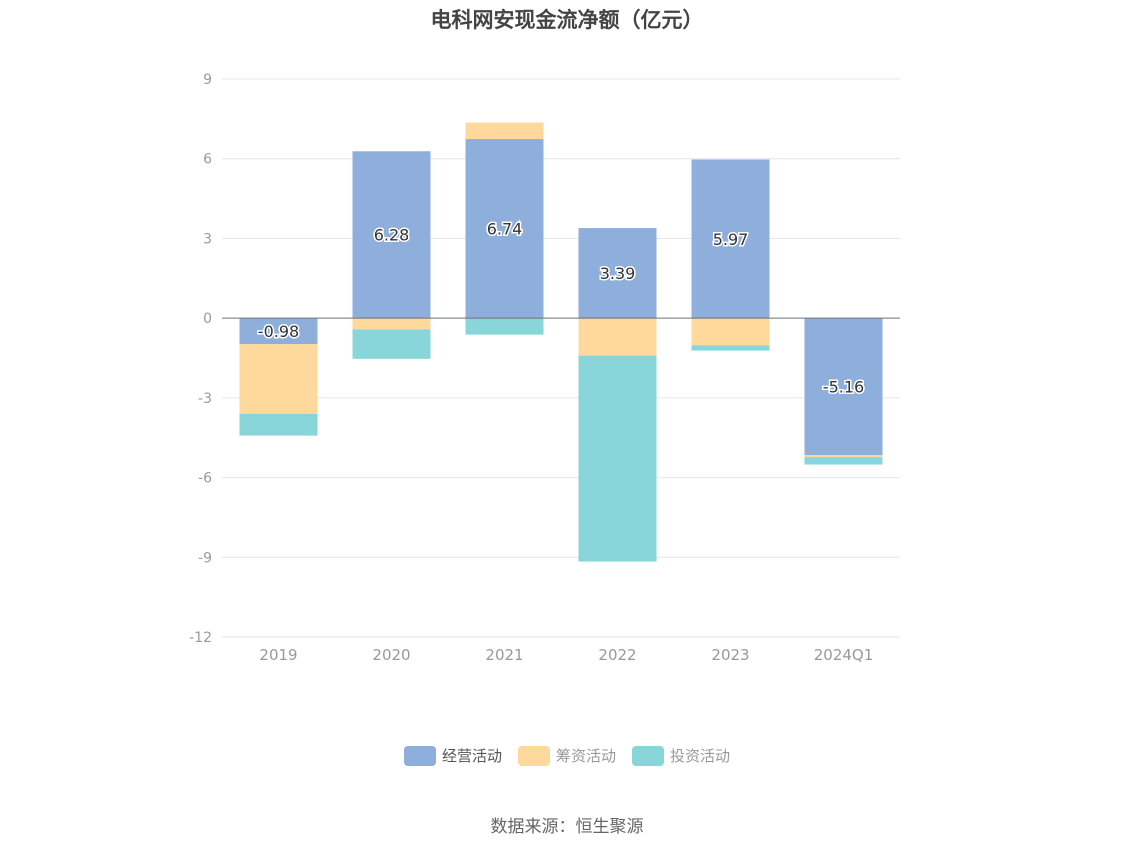 The image size is (1134, 849). I want to click on bar-2-2024Q1, so click(843, 456).